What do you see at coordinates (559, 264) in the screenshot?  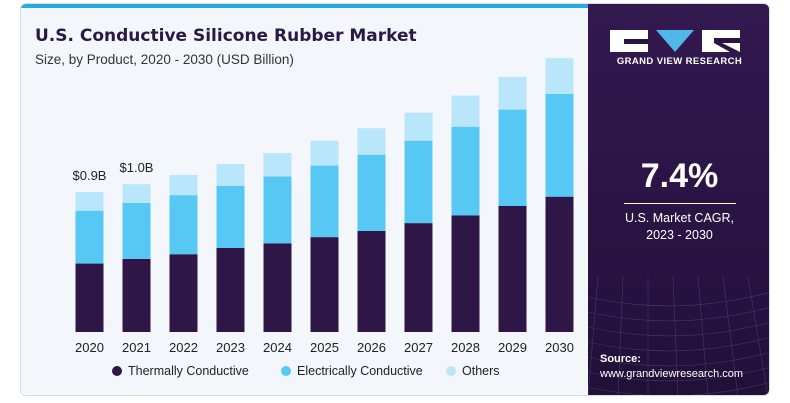 I see `bar-thermally-conductive-2030` at bounding box center [559, 264].